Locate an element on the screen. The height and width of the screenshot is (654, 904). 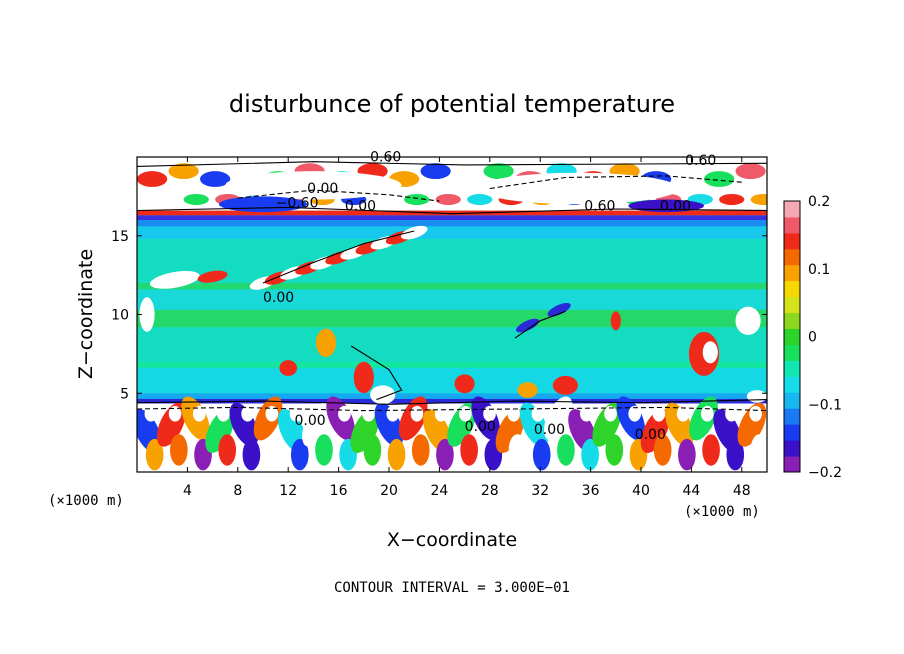
x-tick-label: 16 is located at coordinates (339, 491).